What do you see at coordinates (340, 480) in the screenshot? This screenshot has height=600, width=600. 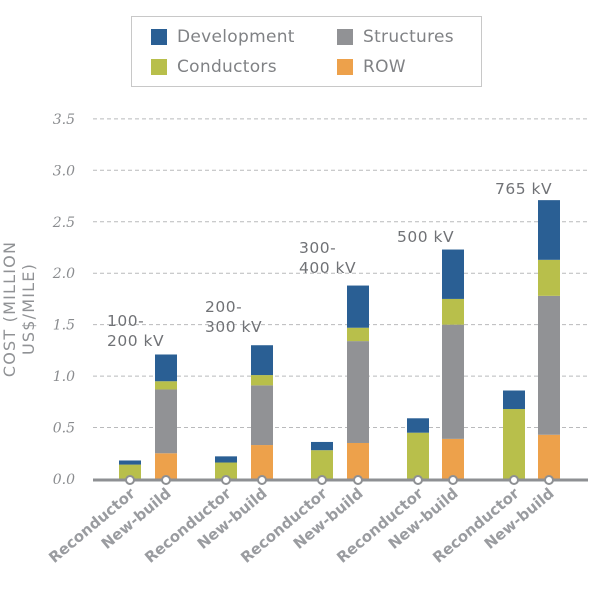 I see `x-axis` at bounding box center [340, 480].